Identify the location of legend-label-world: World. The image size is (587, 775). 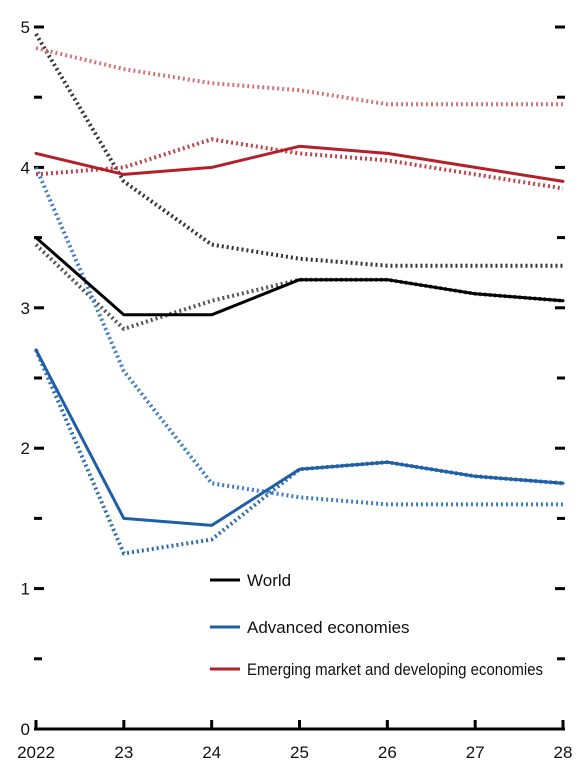
(269, 580).